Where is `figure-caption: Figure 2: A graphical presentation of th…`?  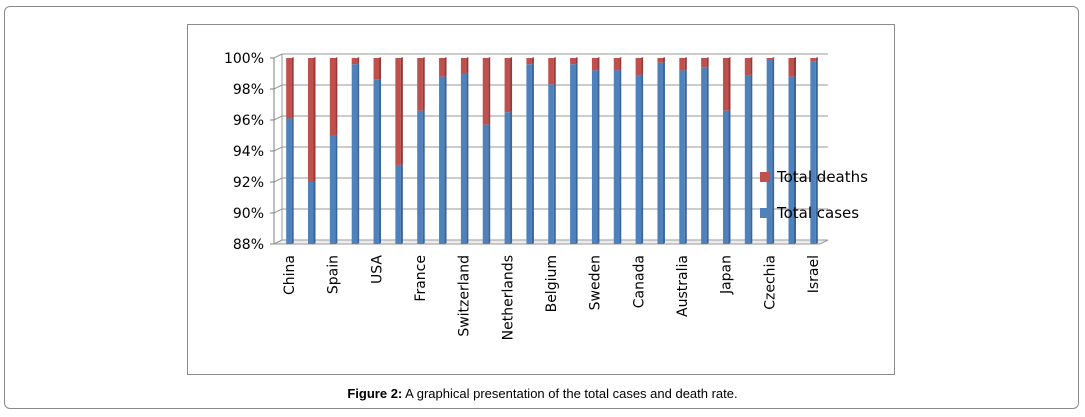 figure-caption: Figure 2: A graphical presentation of th… is located at coordinates (542, 393).